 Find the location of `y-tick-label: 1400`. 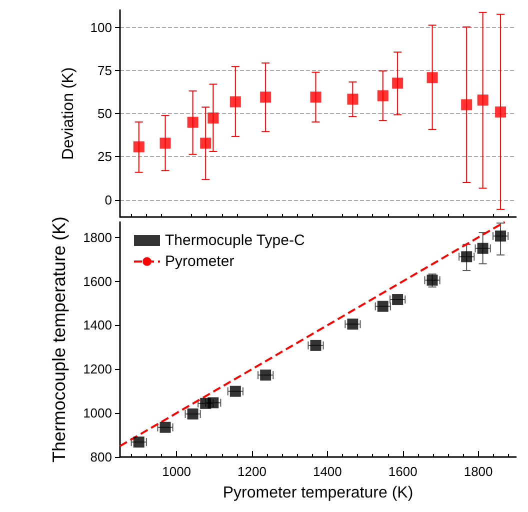

y-tick-label: 1400 is located at coordinates (97, 325).